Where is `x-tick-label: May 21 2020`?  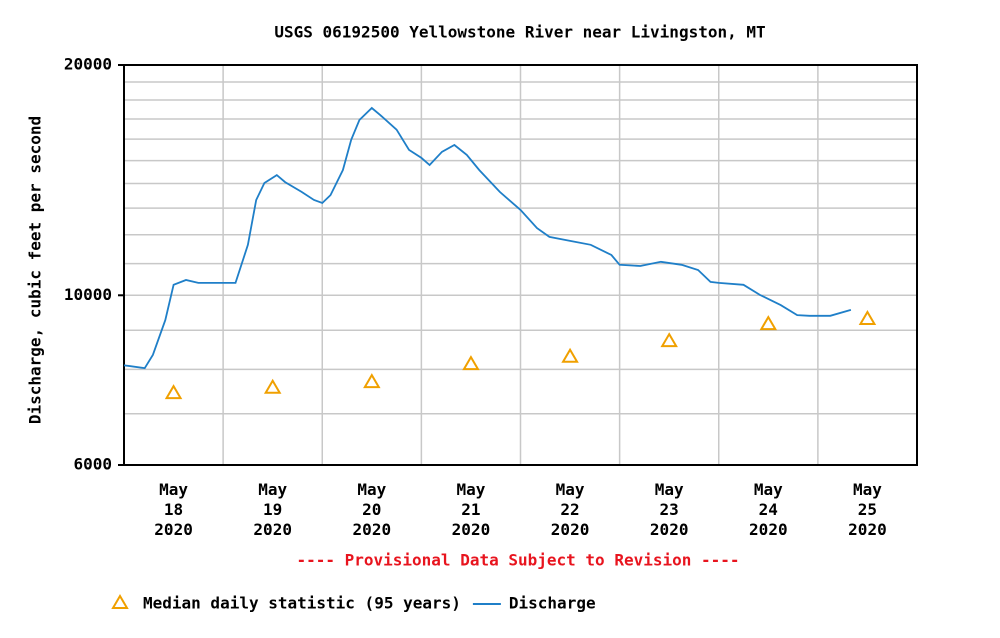 x-tick-label: May 21 2020 is located at coordinates (471, 509).